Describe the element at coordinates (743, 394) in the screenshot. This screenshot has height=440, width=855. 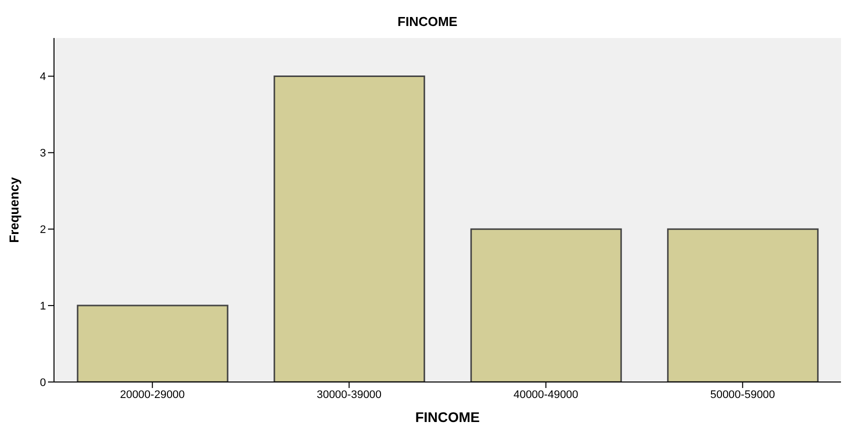
I see `x-tick-label: 50000-59000` at that location.